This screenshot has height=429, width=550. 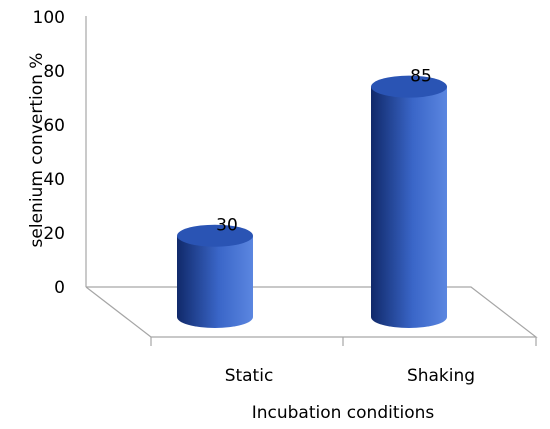 I want to click on y-tick-label: 40, so click(x=54, y=180).